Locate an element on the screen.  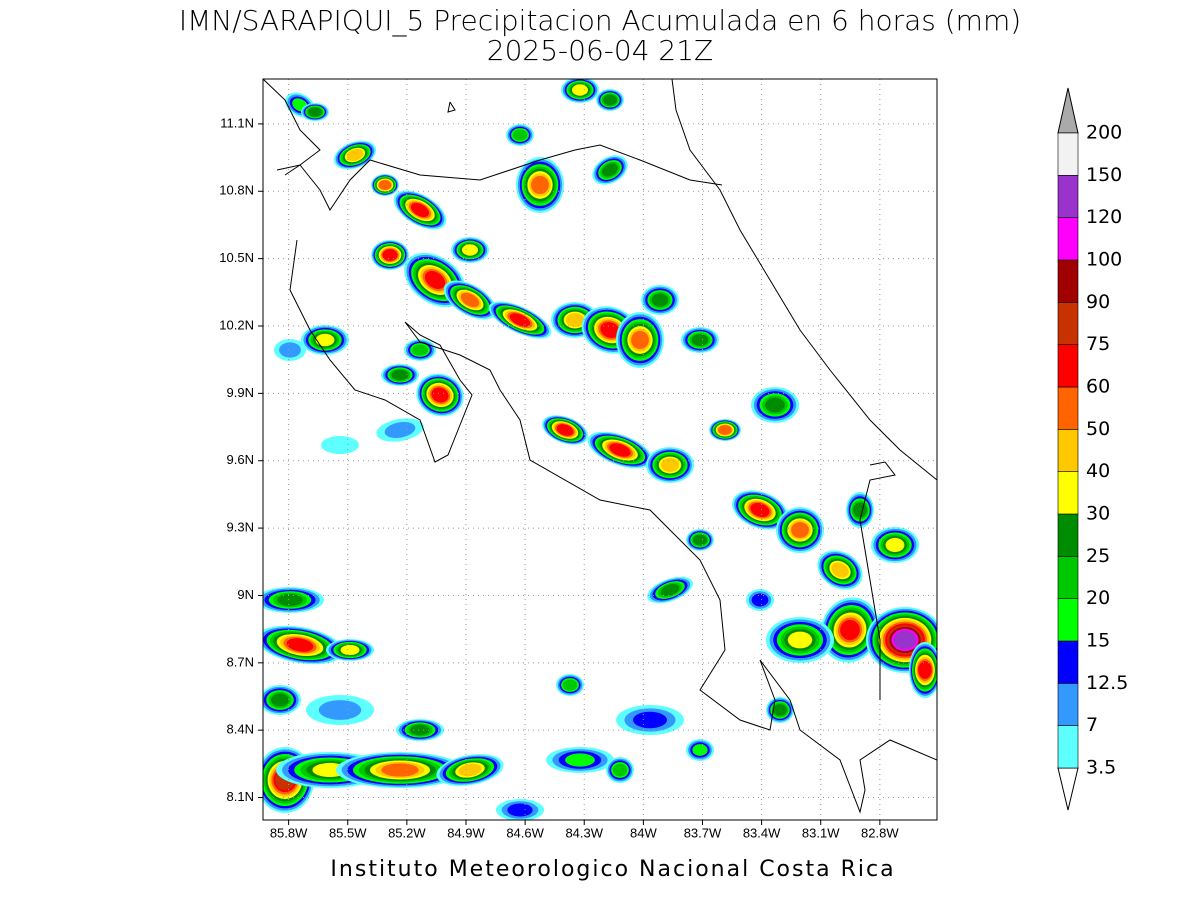
colorbar-label: 100 is located at coordinates (1104, 260).